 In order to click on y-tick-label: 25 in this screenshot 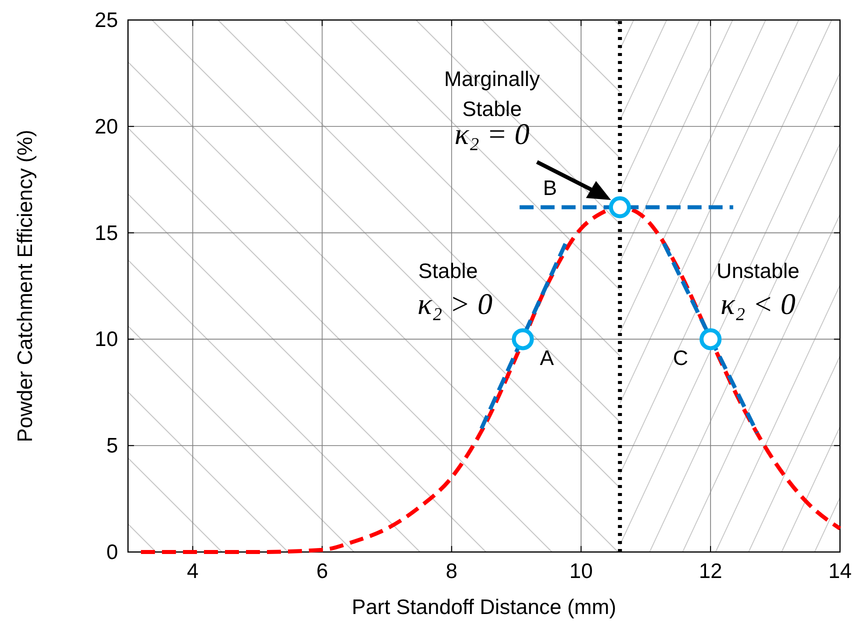, I will do `click(106, 20)`.